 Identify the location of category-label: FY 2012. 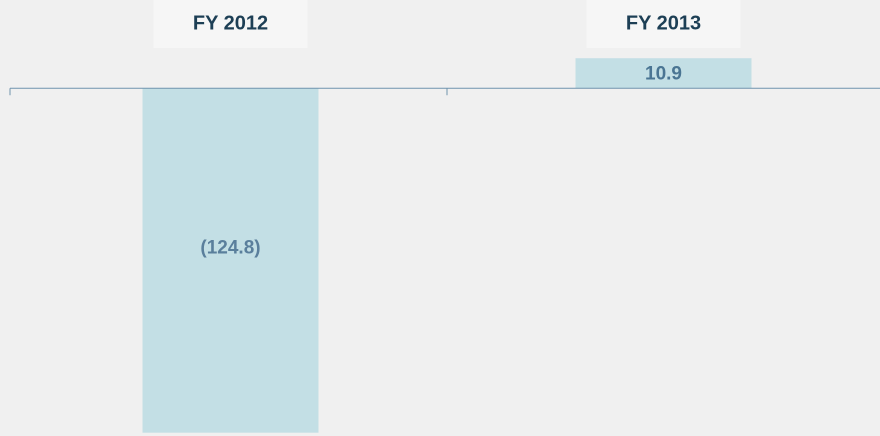
(230, 23).